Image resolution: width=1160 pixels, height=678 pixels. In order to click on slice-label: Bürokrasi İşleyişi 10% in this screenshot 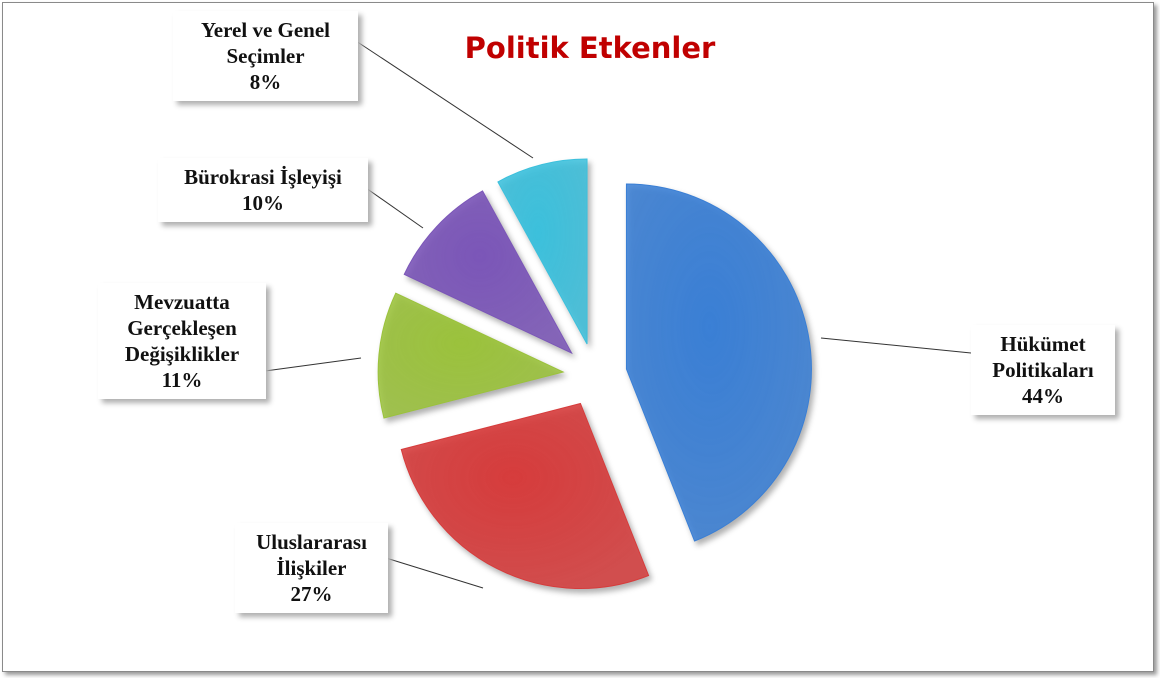, I will do `click(263, 190)`.